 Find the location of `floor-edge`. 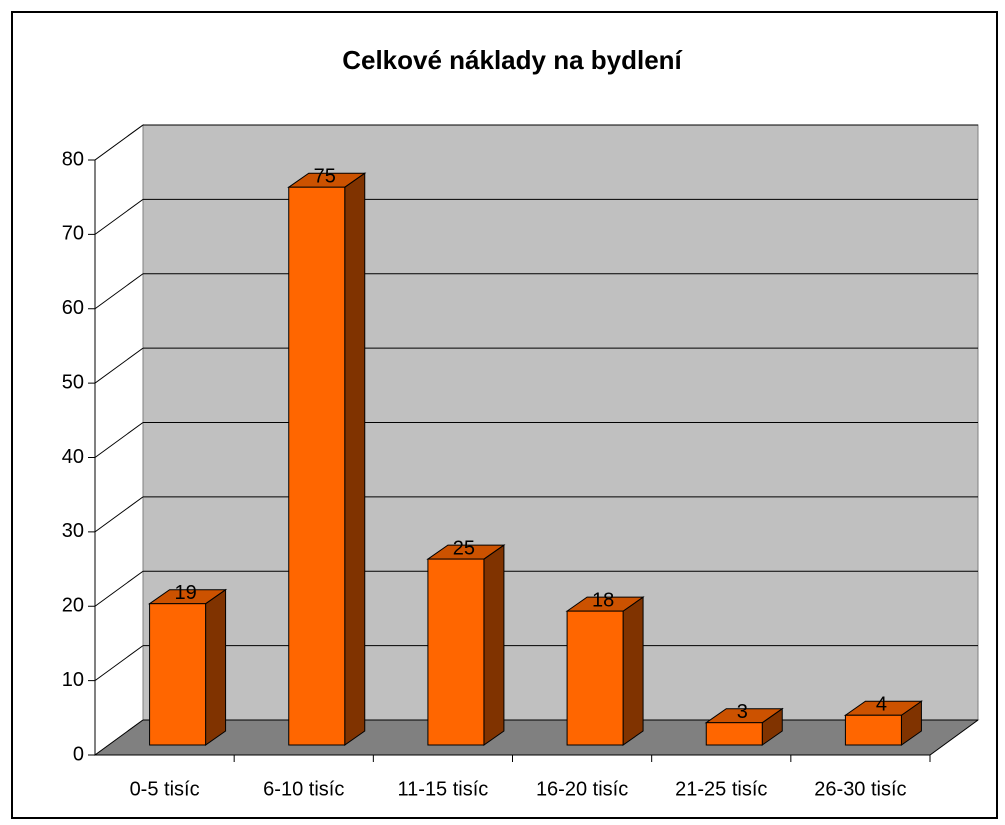

floor-edge is located at coordinates (954, 737).